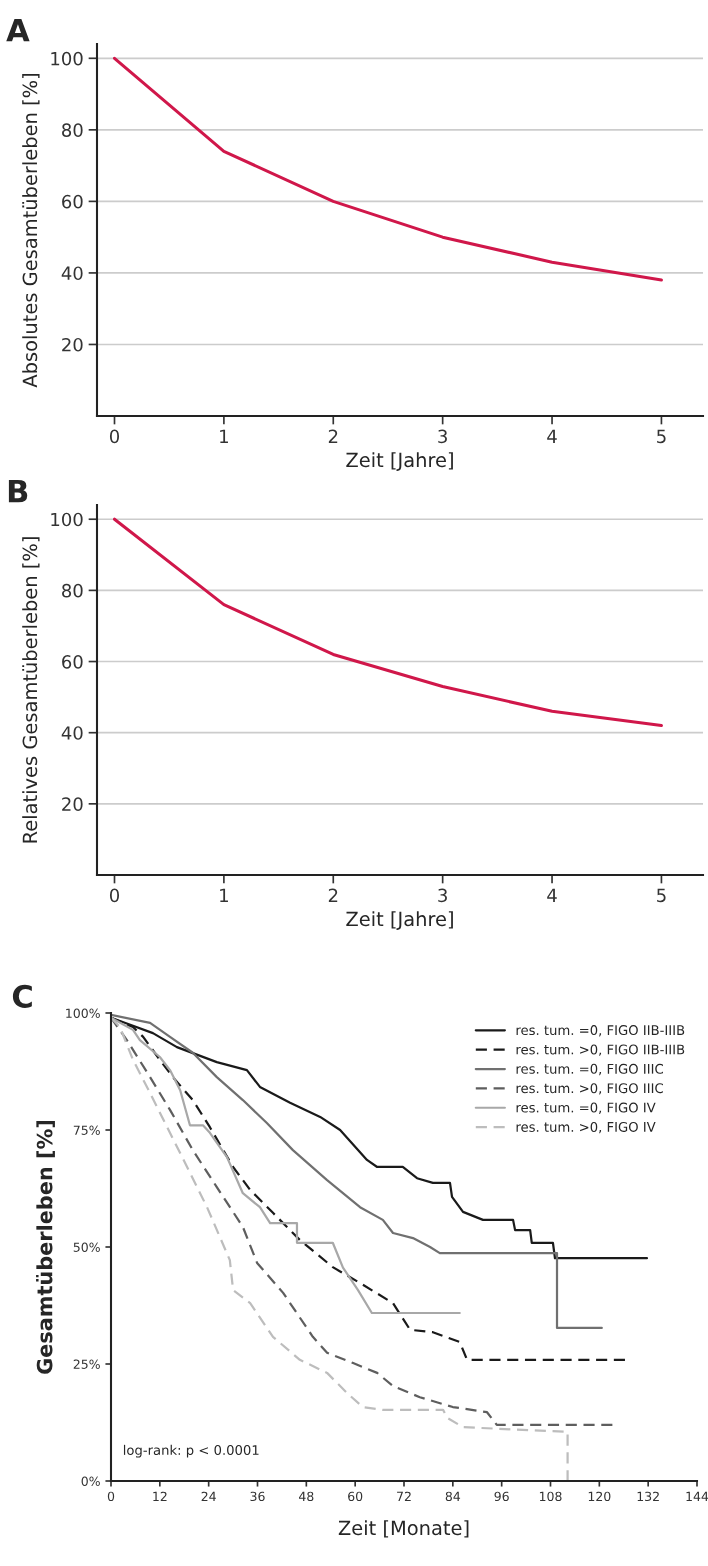 The height and width of the screenshot is (1566, 708). What do you see at coordinates (589, 1089) in the screenshot?
I see `legend-label: res. tum. >0, FIGO IIIC` at bounding box center [589, 1089].